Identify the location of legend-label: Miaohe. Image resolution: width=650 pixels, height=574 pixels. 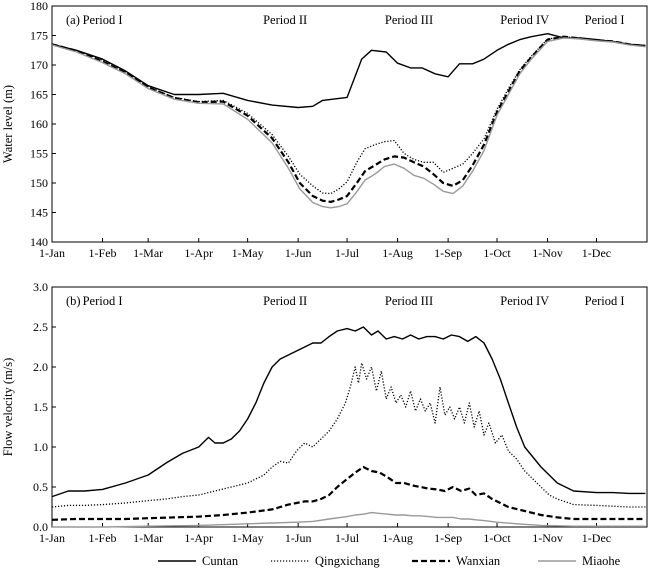
(601, 561).